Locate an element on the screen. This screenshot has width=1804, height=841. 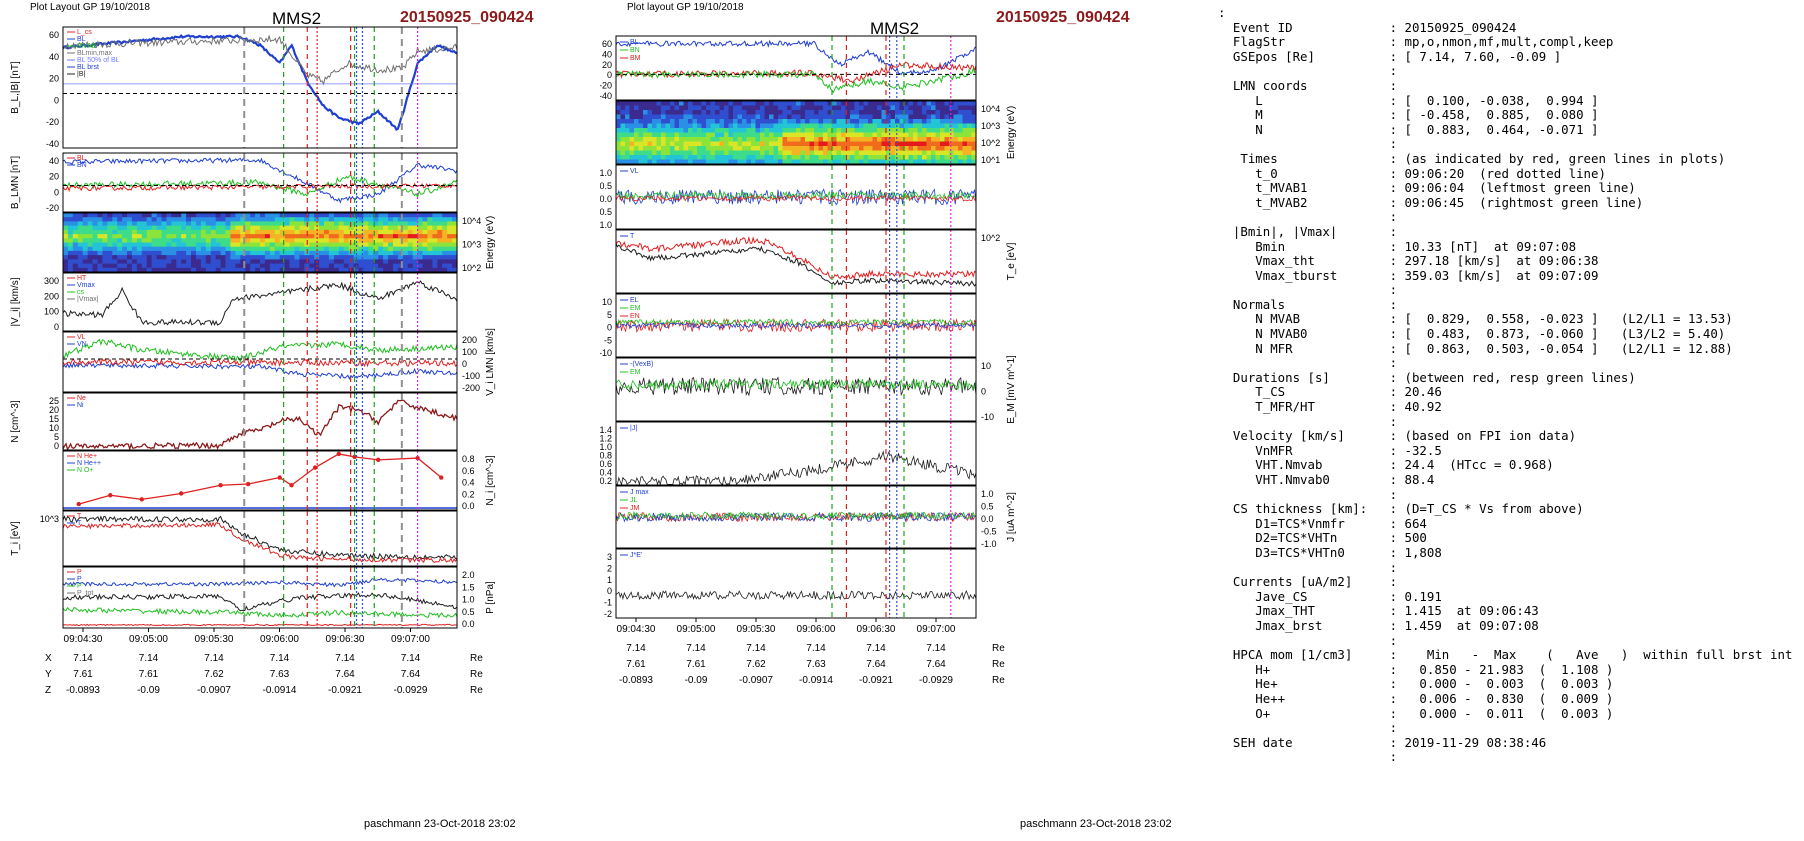
summary-line: Currents [uA/m2] : is located at coordinates (1308, 582).